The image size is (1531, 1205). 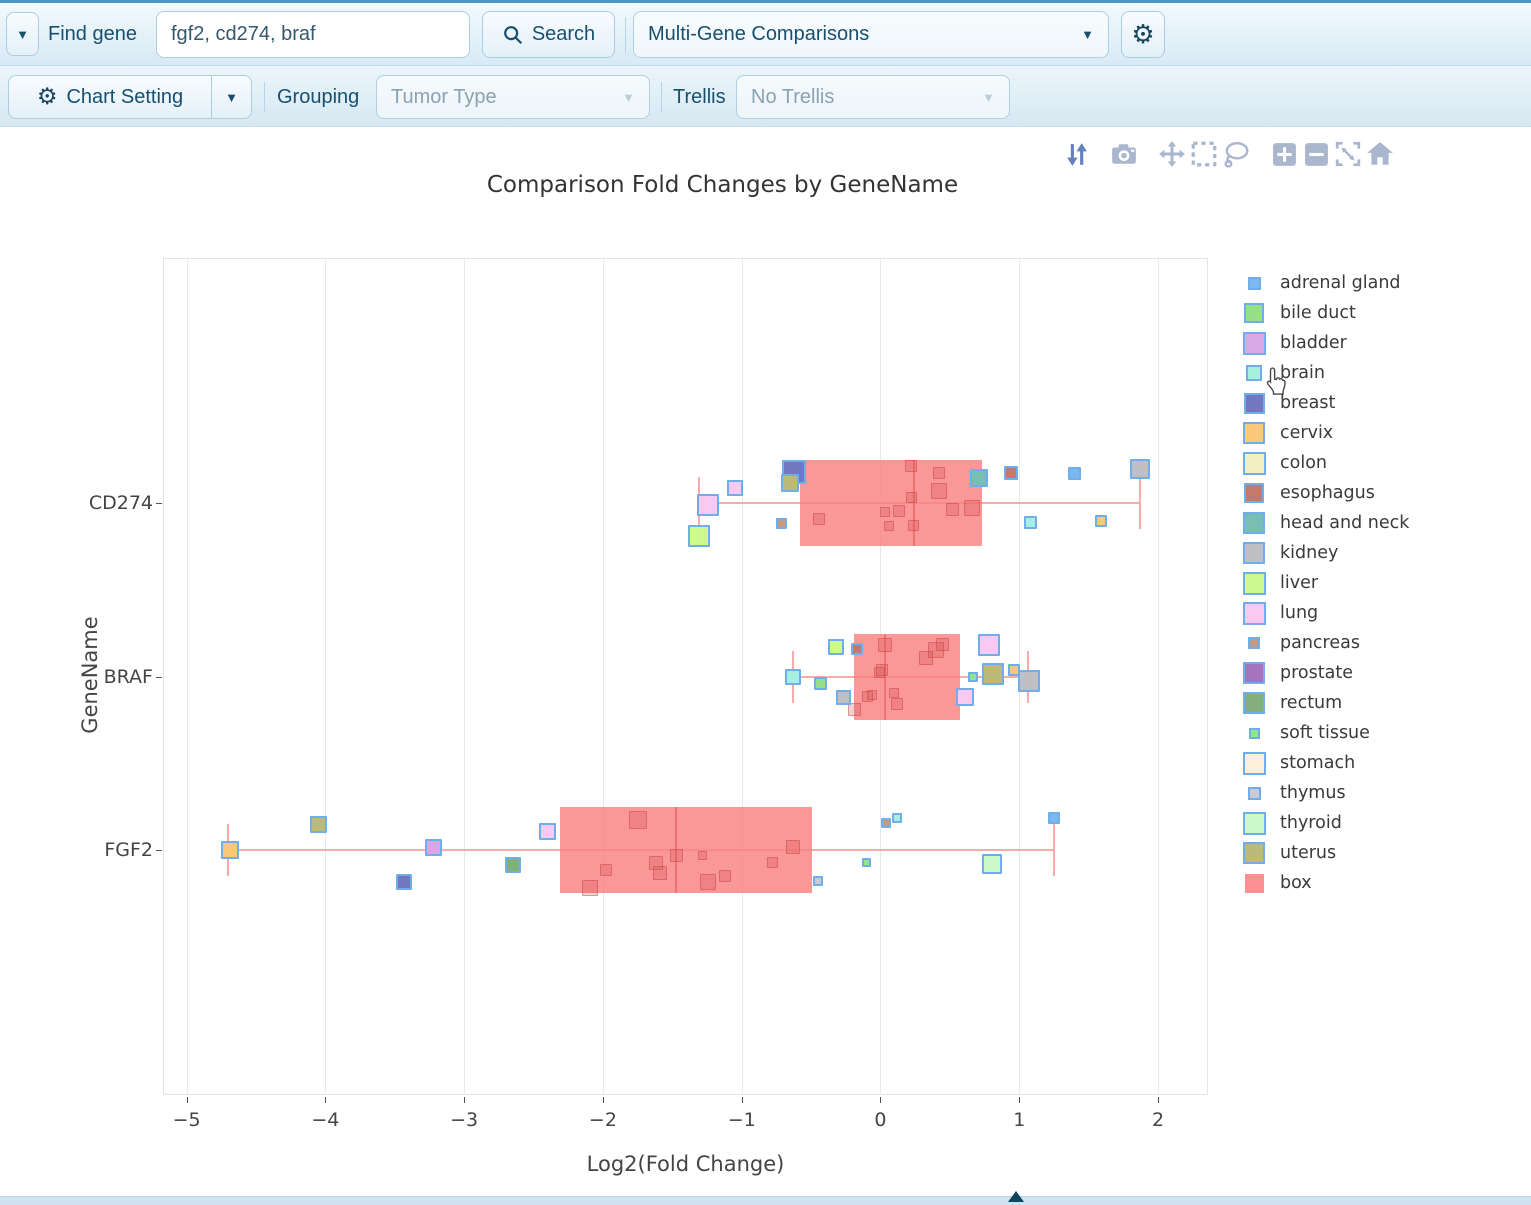 I want to click on bottom-panel-bar, so click(x=765, y=1200).